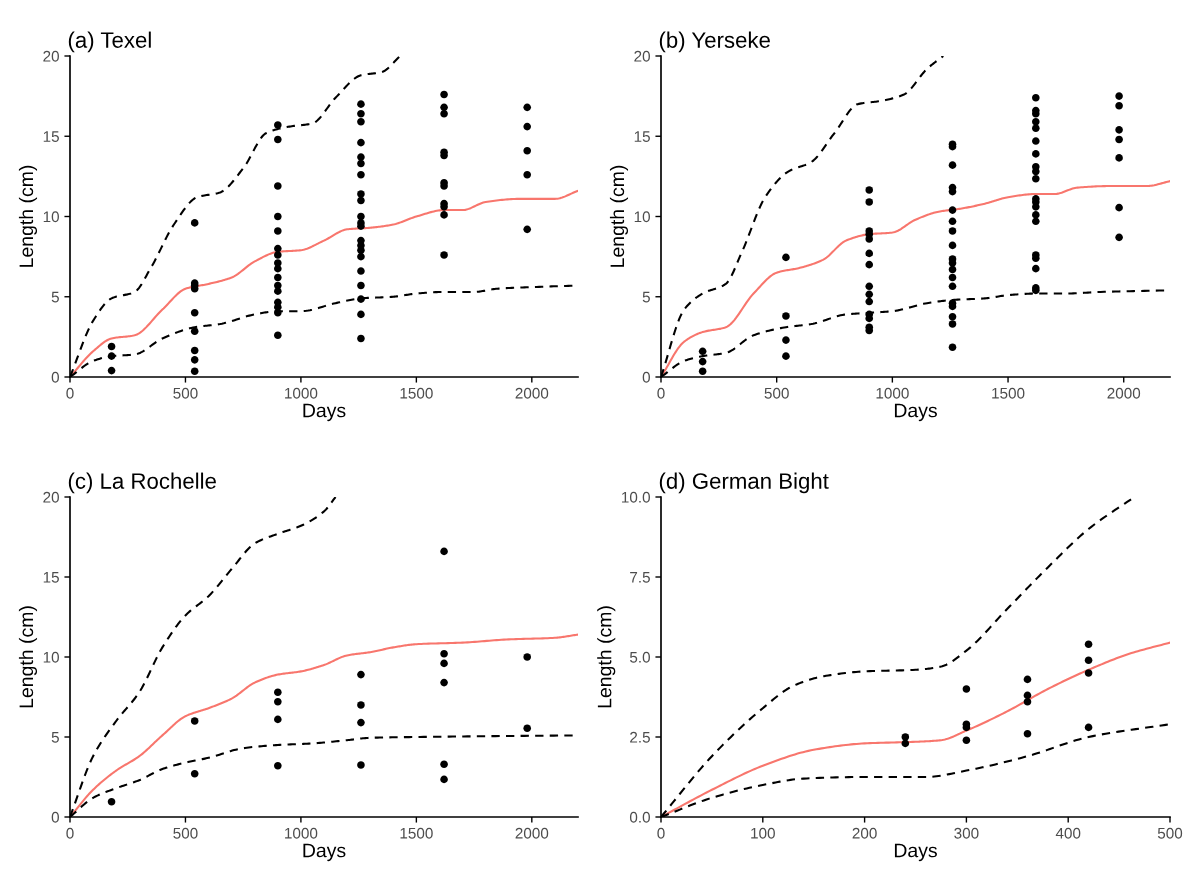 Image resolution: width=1188 pixels, height=872 pixels. I want to click on y-tick-label: 7.5, so click(640, 577).